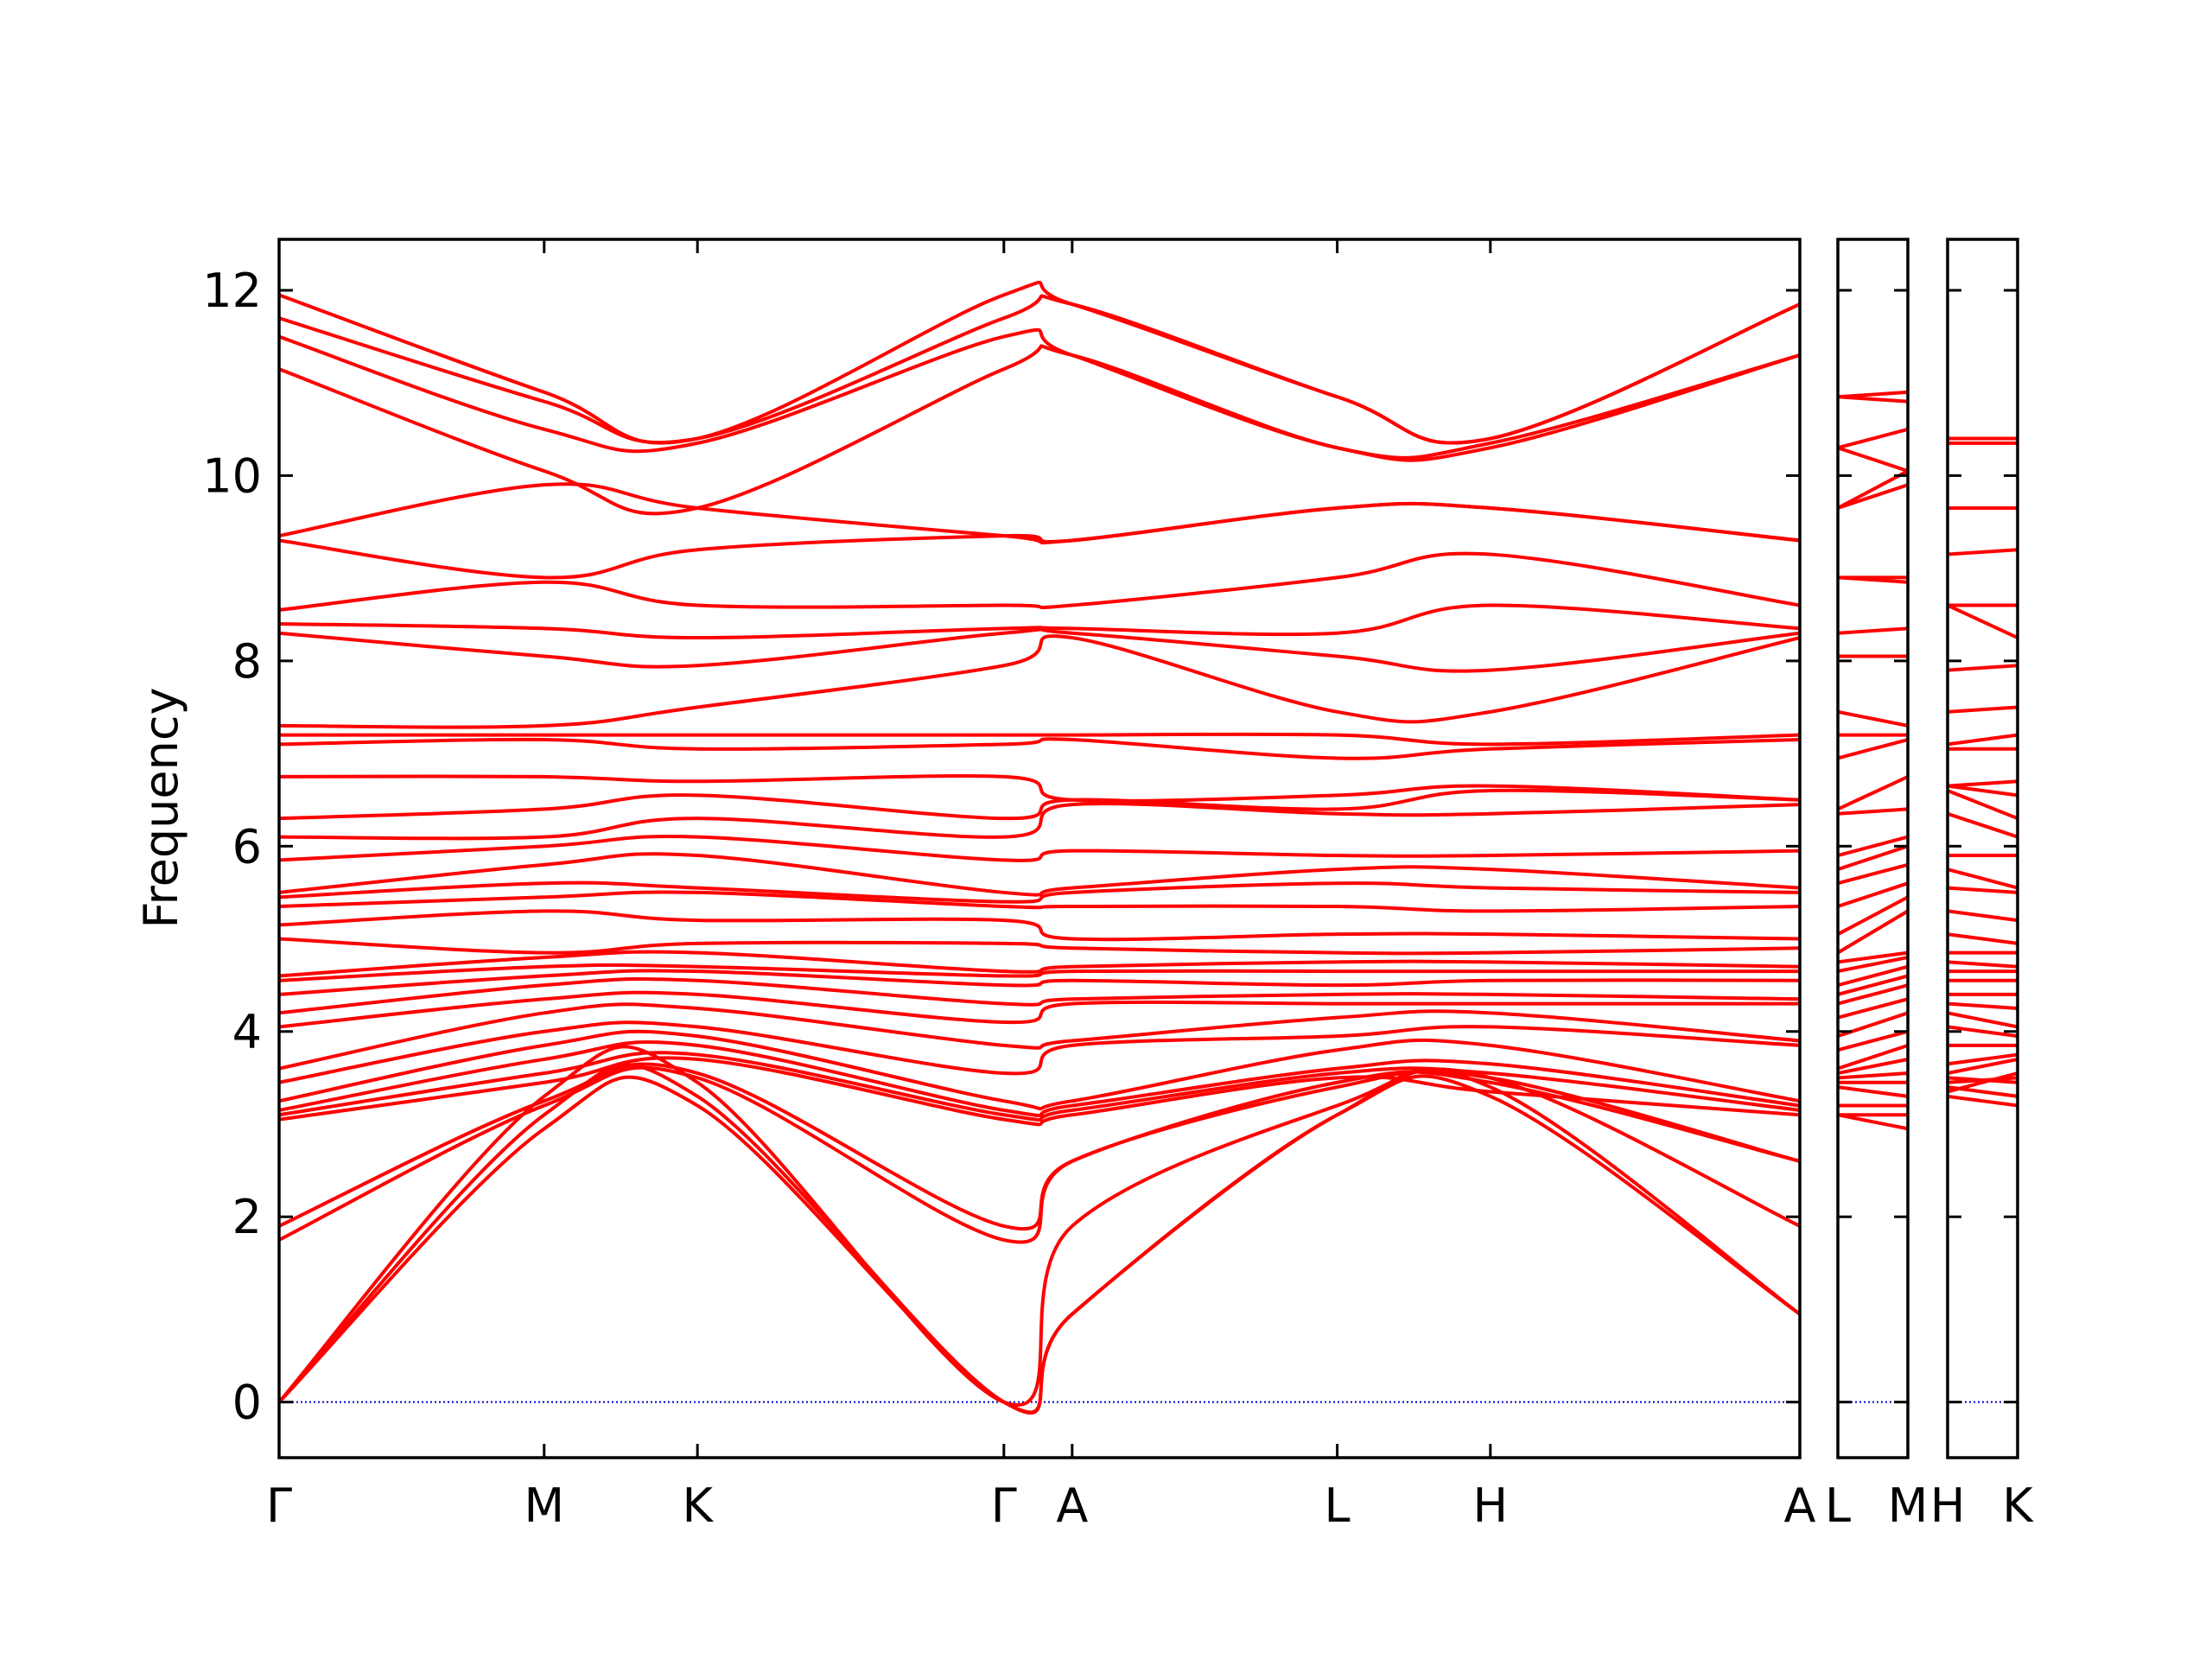  I want to click on y-tick-label: 8, so click(247, 661).